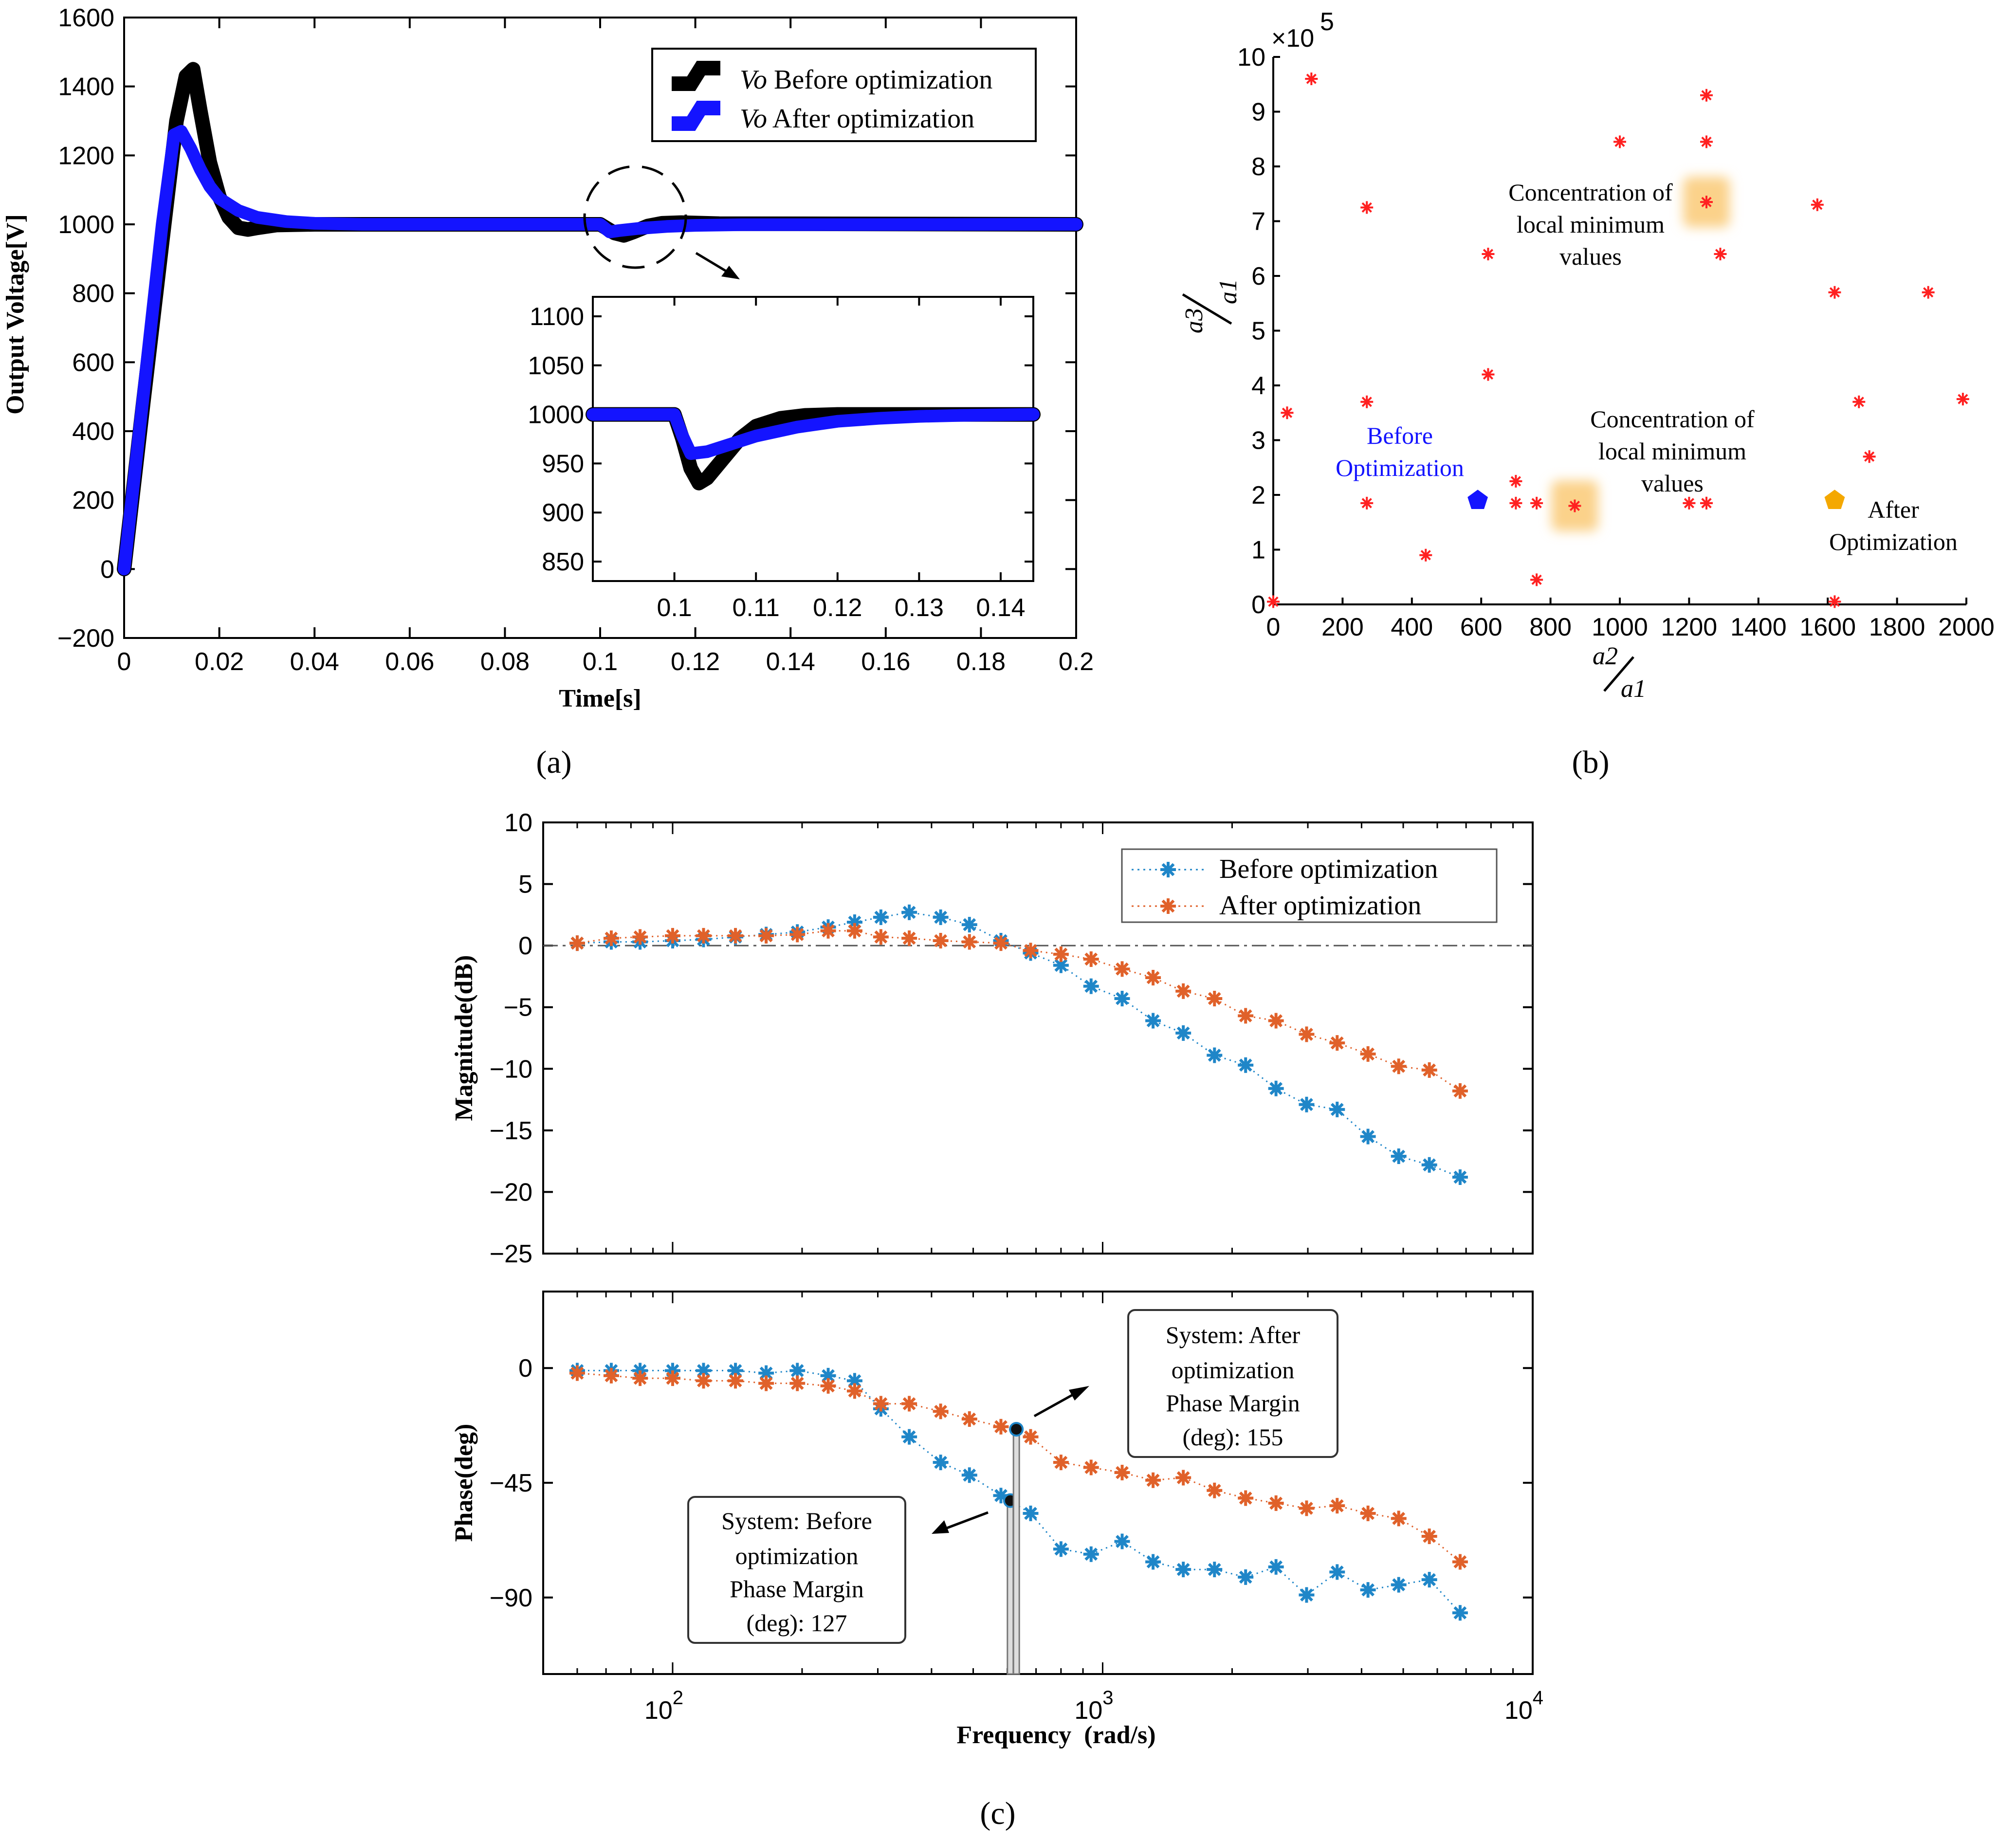 The width and height of the screenshot is (2016, 1839). What do you see at coordinates (1016, 1552) in the screenshot?
I see `phase-margin-guide` at bounding box center [1016, 1552].